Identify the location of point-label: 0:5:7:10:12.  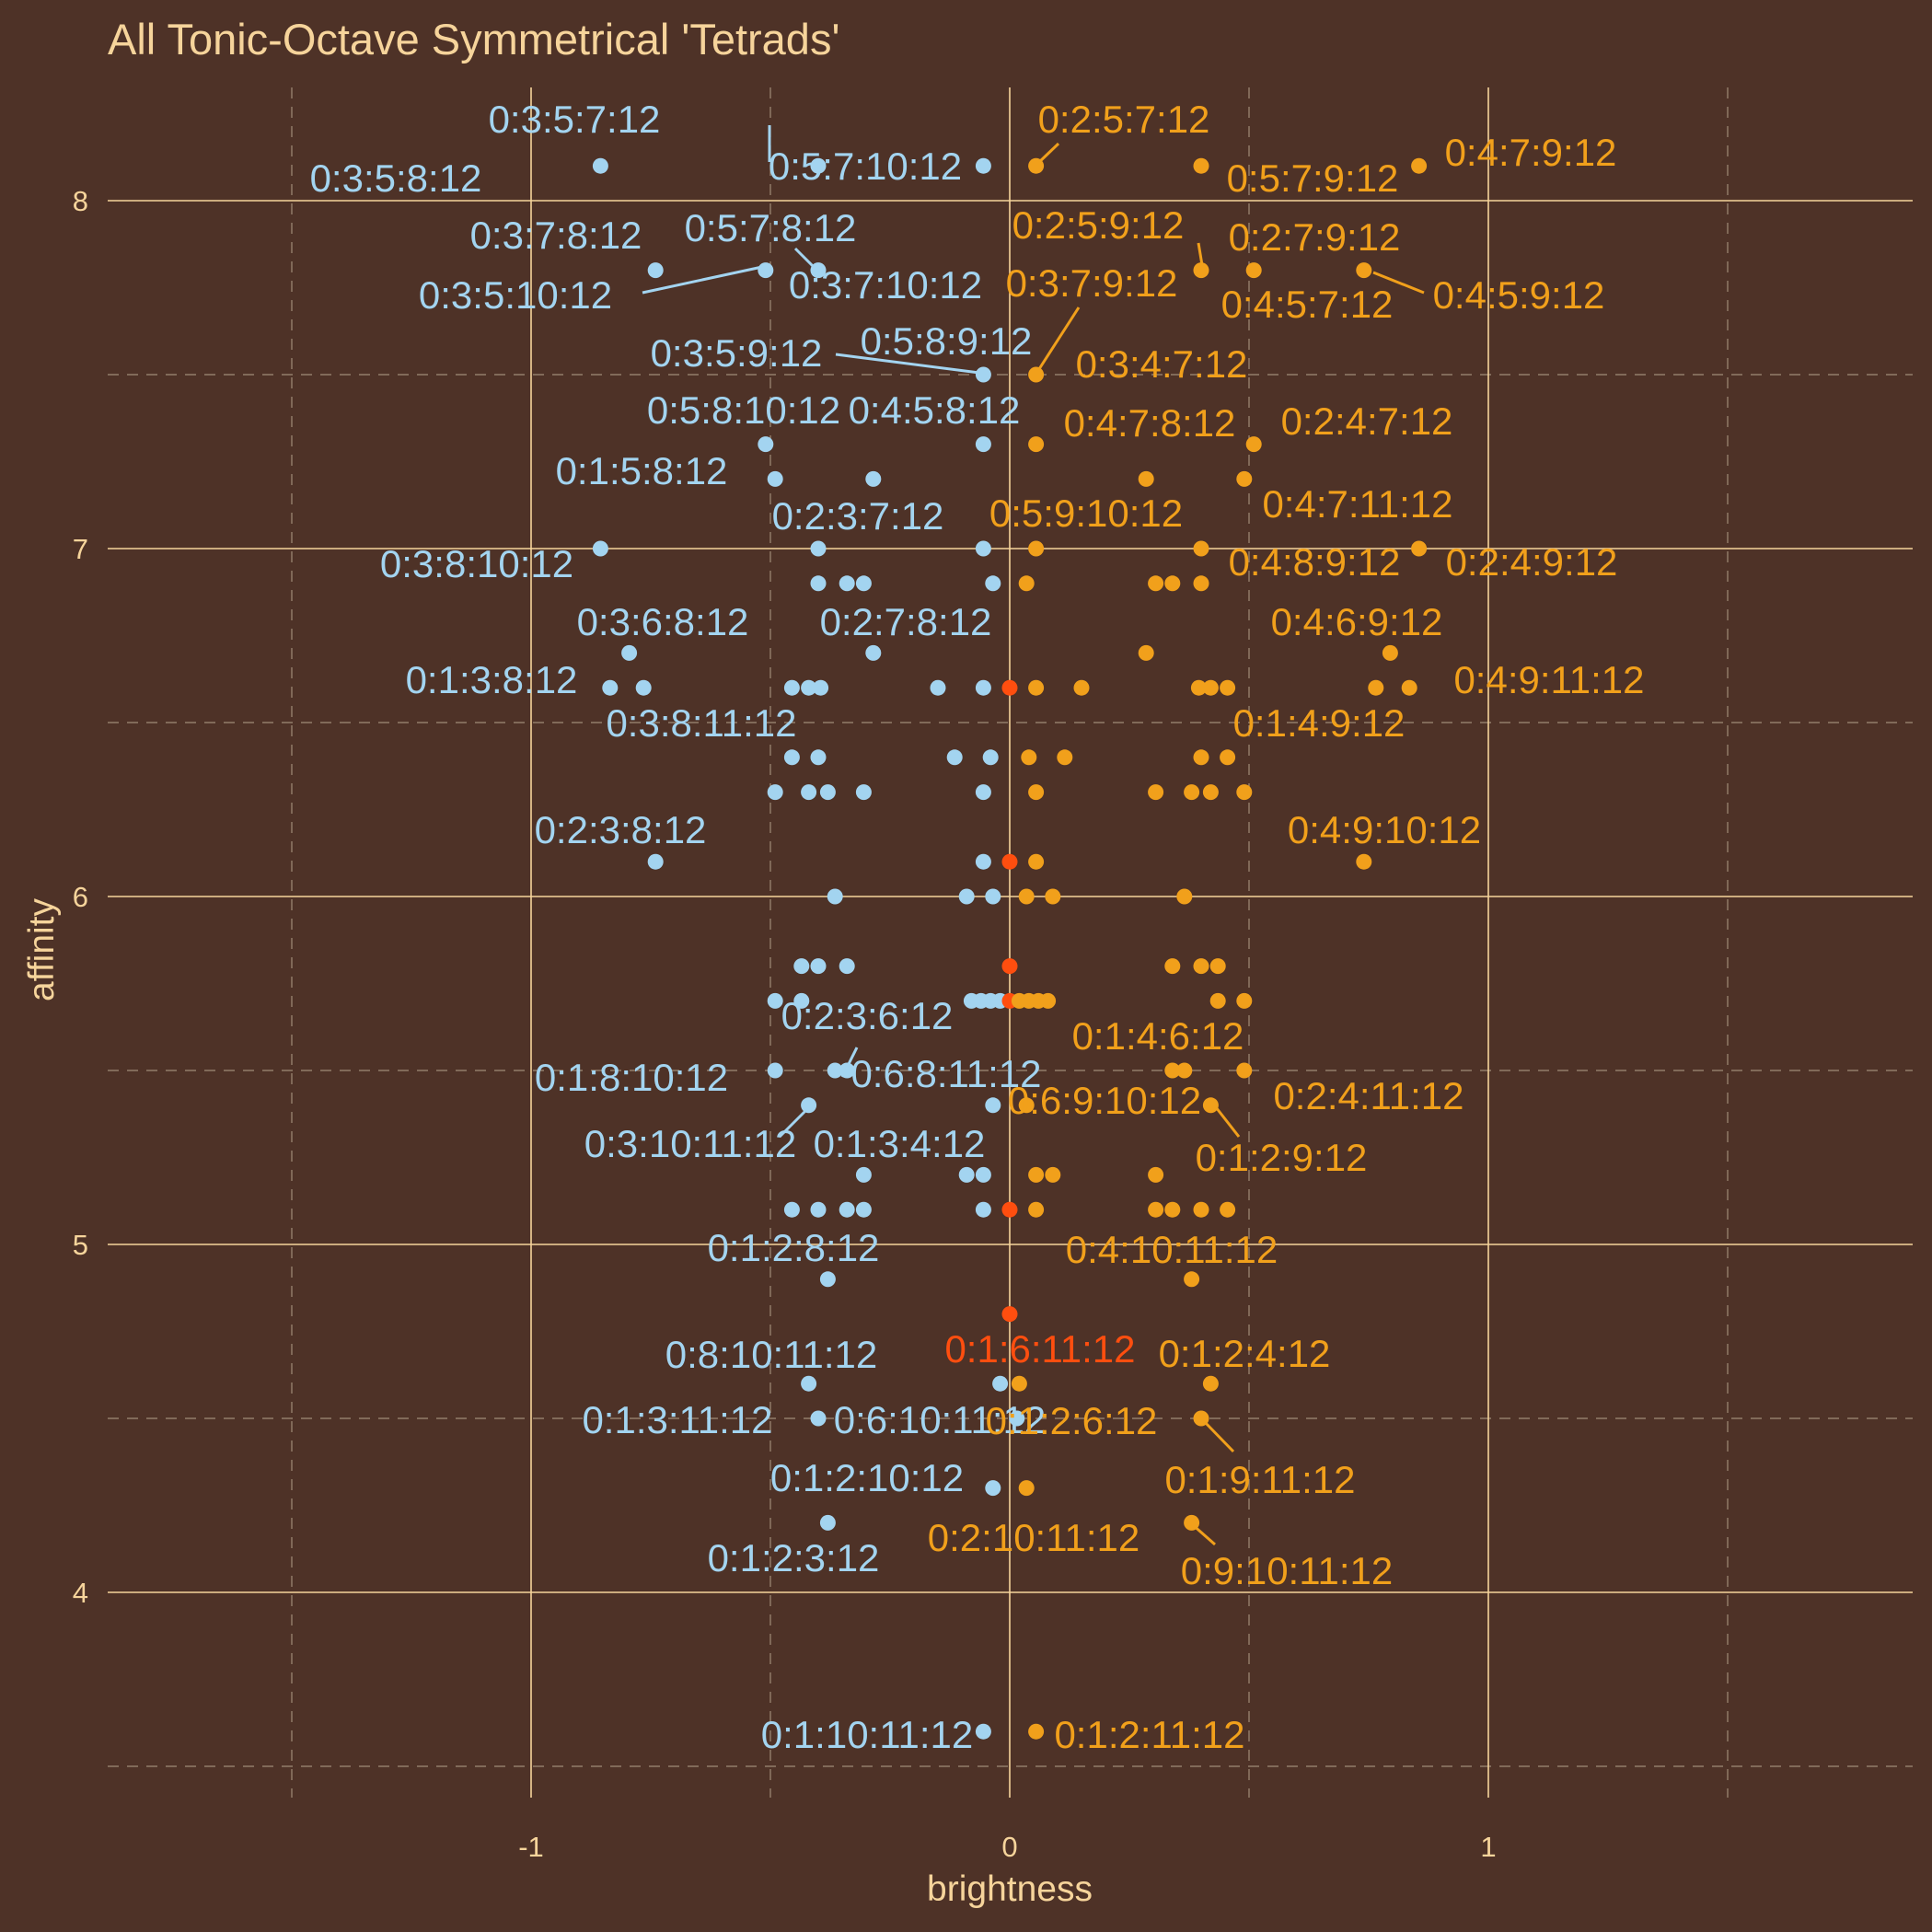
(866, 167).